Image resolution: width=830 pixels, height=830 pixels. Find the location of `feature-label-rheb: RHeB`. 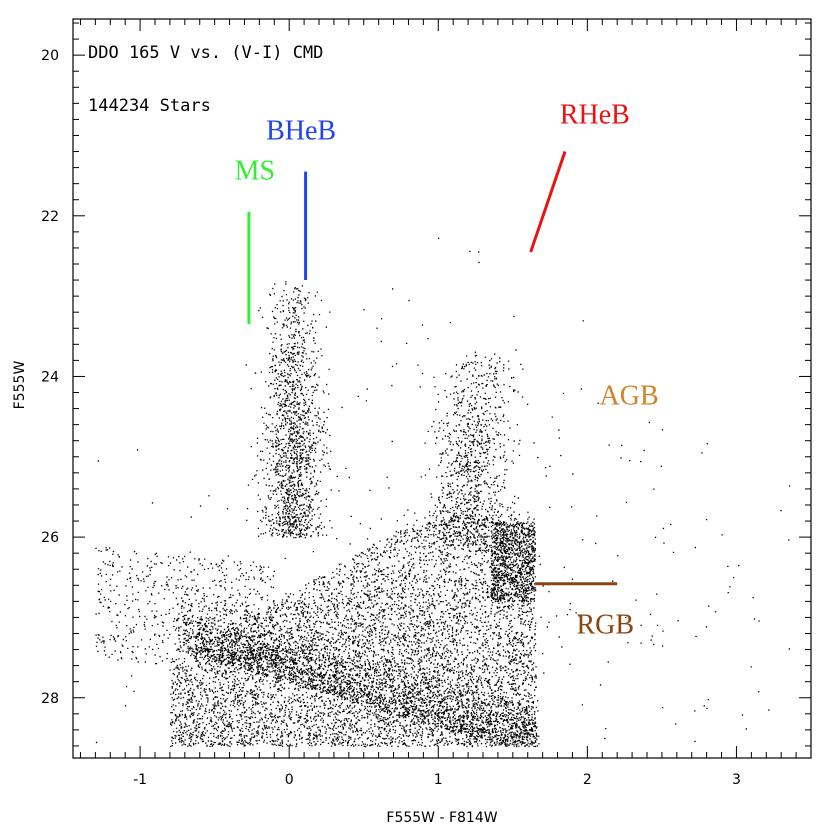

feature-label-rheb: RHeB is located at coordinates (595, 114).